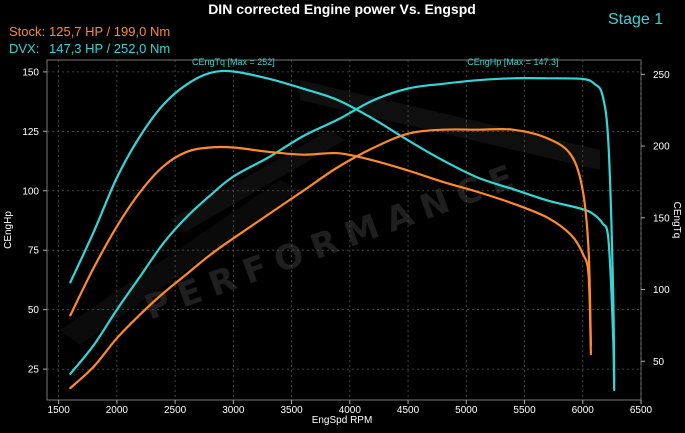 The image size is (685, 433). What do you see at coordinates (342, 9) in the screenshot?
I see `chart-title: DIN corrected Engine power Vs. Engspd` at bounding box center [342, 9].